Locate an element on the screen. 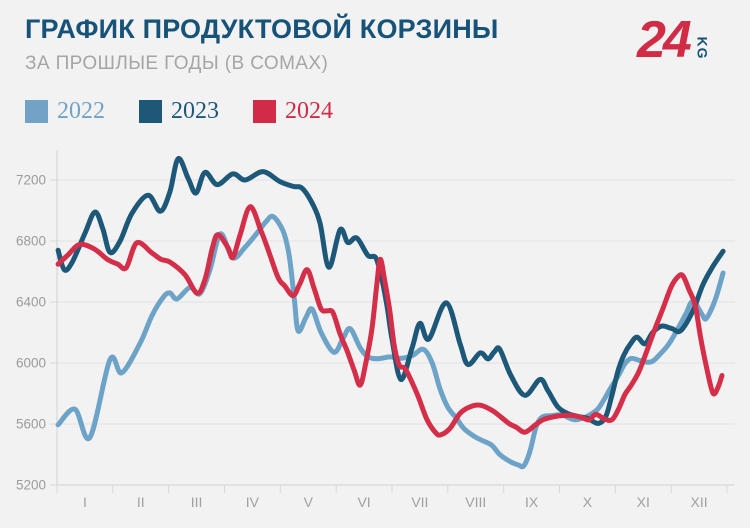  legend-label-2024: 2024 is located at coordinates (309, 111).